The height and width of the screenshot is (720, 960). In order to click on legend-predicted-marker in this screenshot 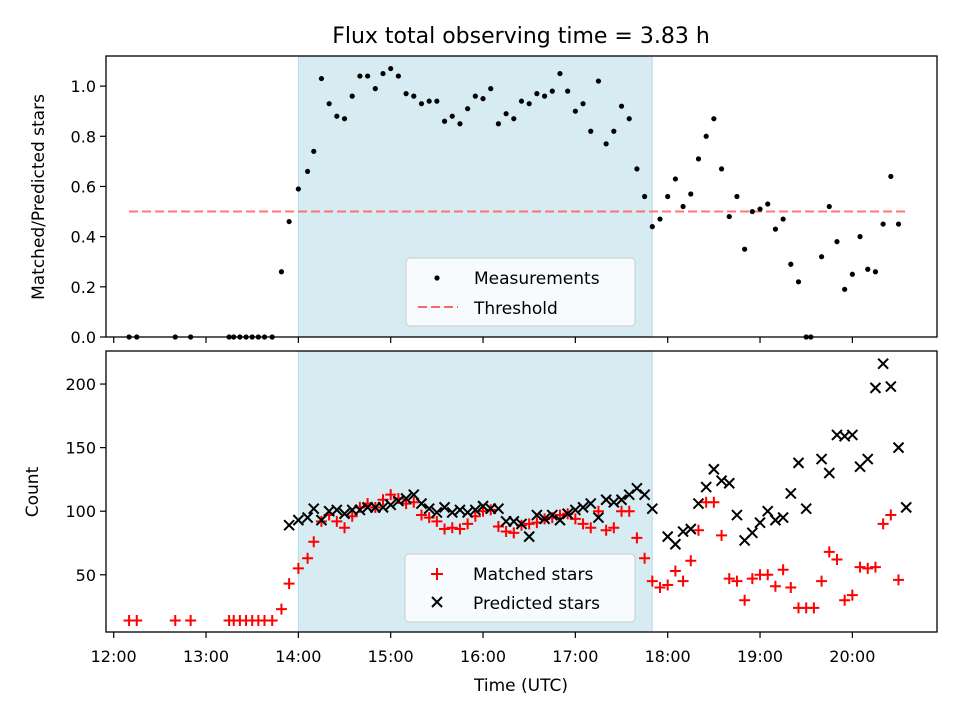, I will do `click(437, 602)`.